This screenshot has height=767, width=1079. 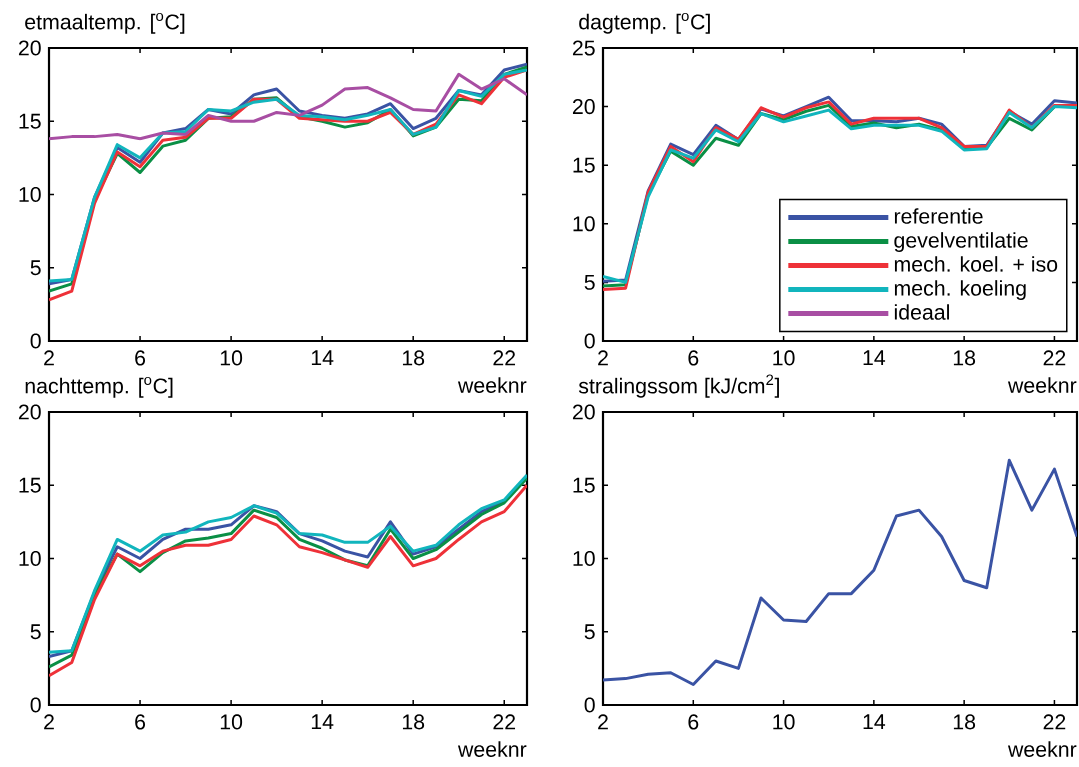 I want to click on y-tick-label: 25, so click(x=583, y=48).